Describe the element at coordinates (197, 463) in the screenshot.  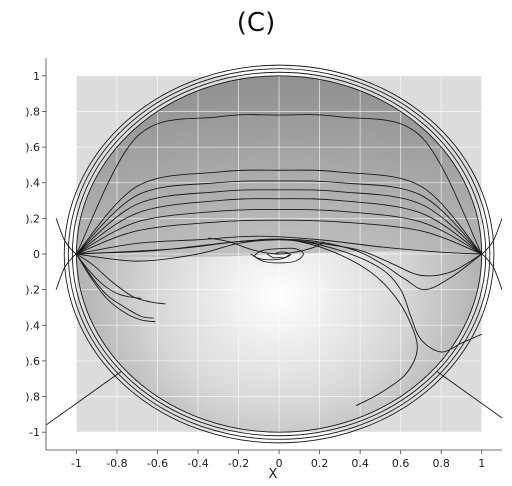
I see `x-tick-label: -0.4` at that location.